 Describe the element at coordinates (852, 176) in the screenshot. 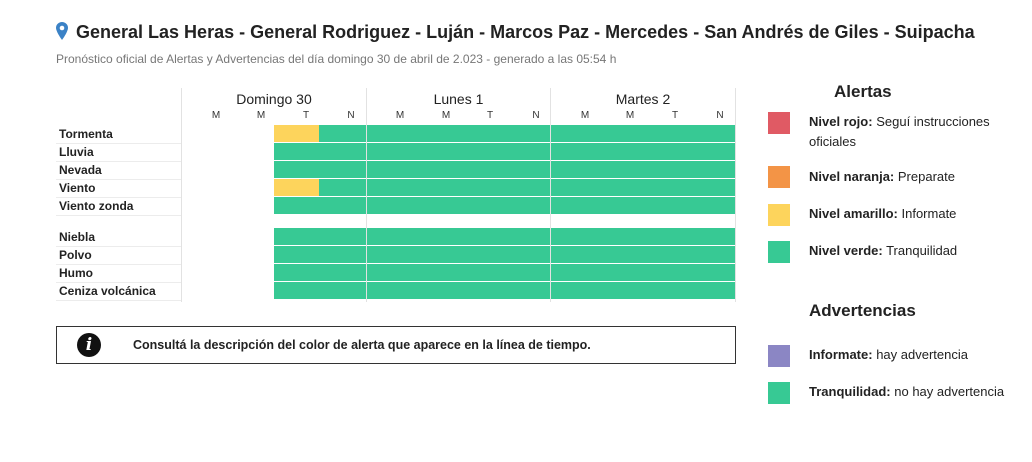

I see `legend-level-name: Nivel naranja:` at that location.